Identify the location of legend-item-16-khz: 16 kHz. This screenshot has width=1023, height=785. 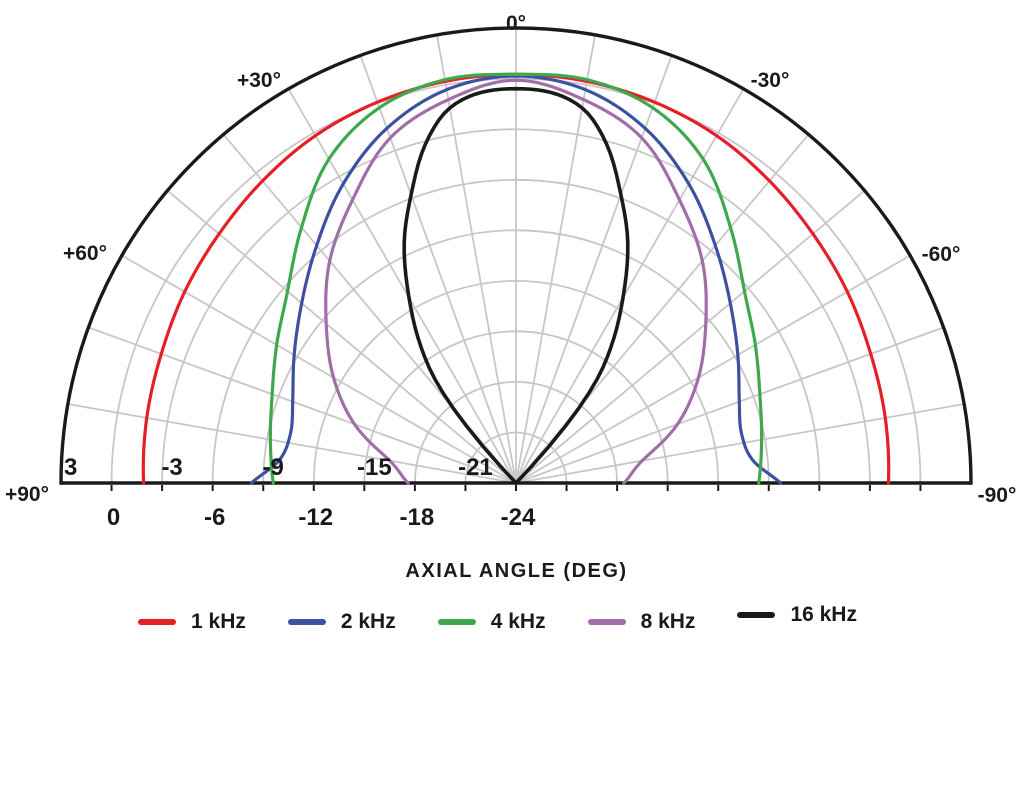
(797, 615).